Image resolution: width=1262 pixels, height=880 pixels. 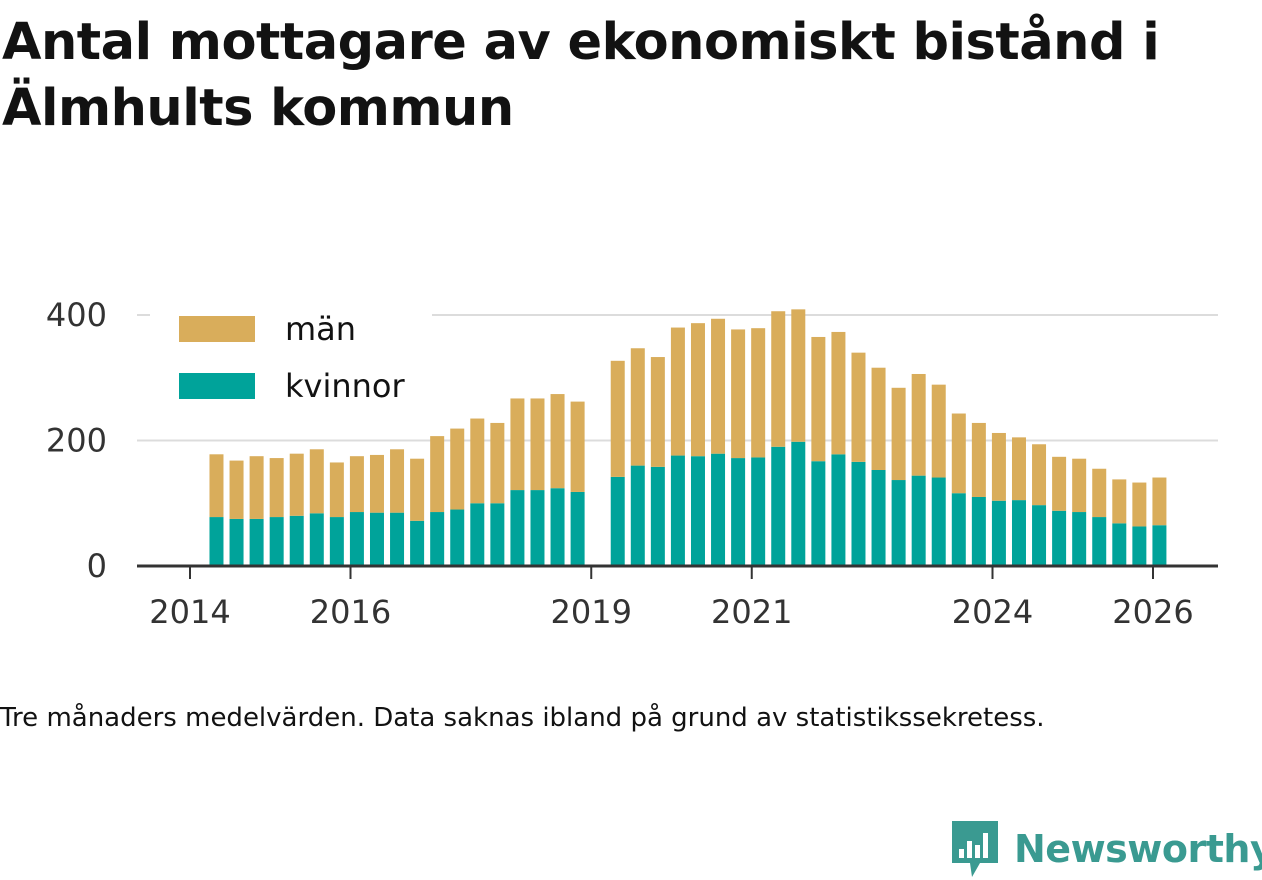 I want to click on x-tick-label: 2024, so click(x=992, y=612).